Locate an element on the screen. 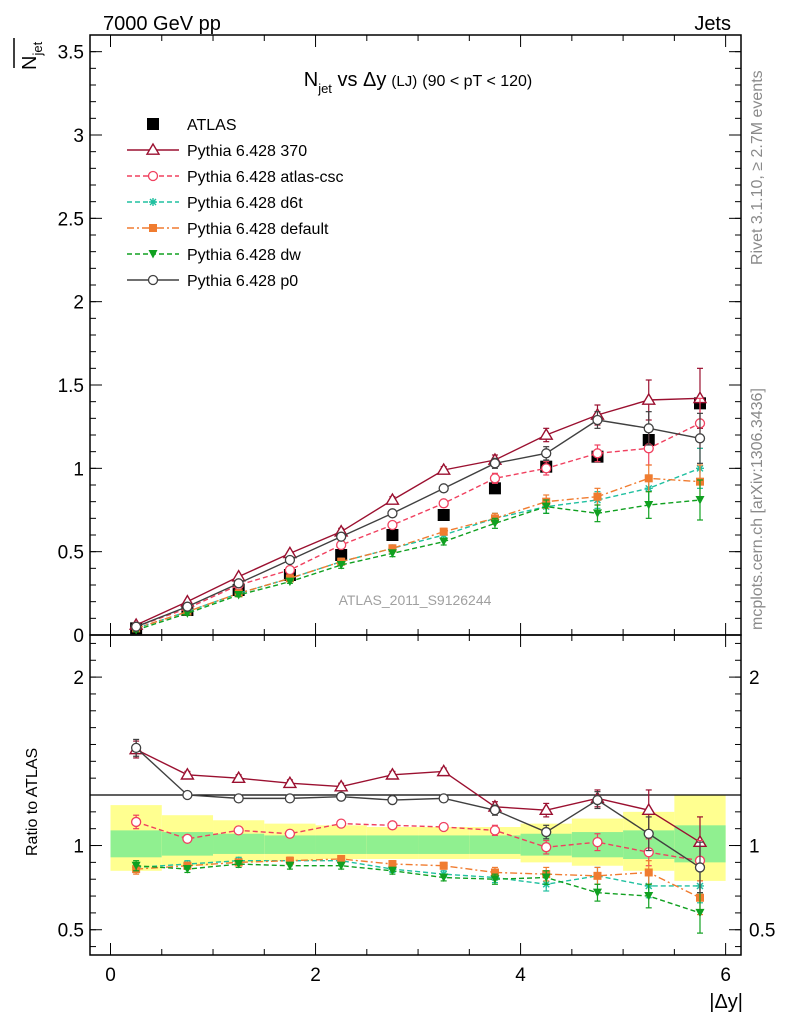 This screenshot has height=1024, width=786. series-line-pythia-6-428-default is located at coordinates (418, 878).